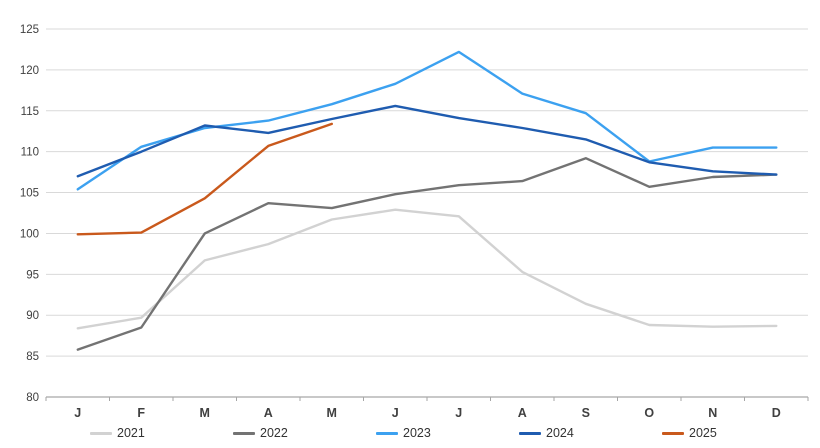  What do you see at coordinates (131, 433) in the screenshot?
I see `legend-label-2021: 2021` at bounding box center [131, 433].